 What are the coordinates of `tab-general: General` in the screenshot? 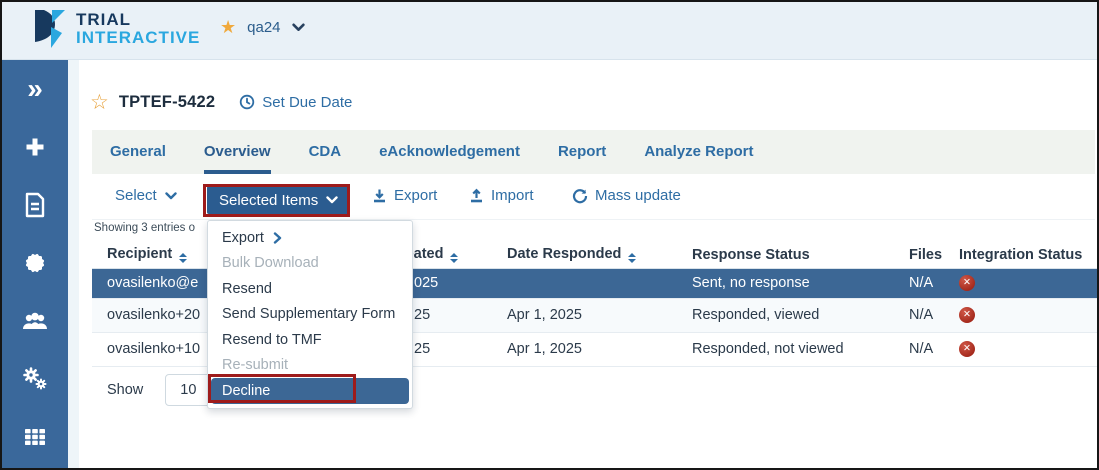 It's located at (138, 151).